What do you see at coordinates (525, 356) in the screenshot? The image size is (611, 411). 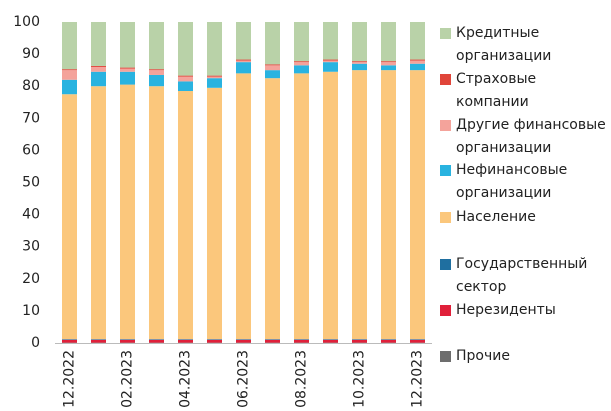 I see `legend-entry: Прочие` at bounding box center [525, 356].